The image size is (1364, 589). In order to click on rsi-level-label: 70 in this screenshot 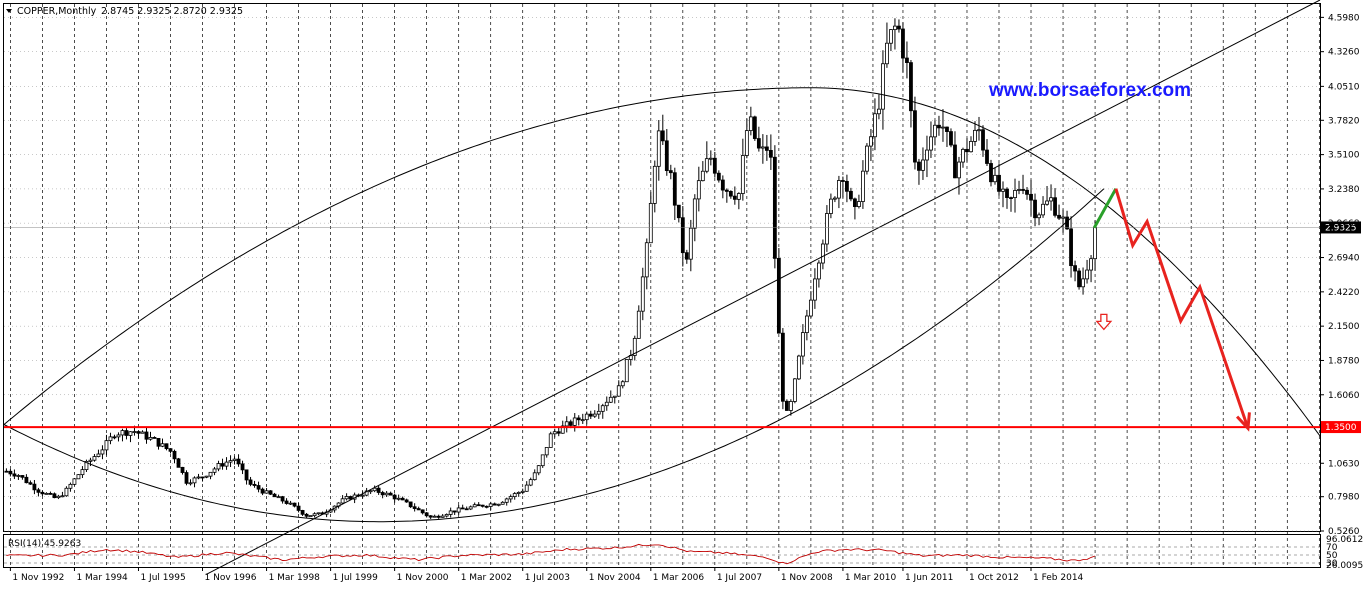, I will do `click(1332, 548)`.